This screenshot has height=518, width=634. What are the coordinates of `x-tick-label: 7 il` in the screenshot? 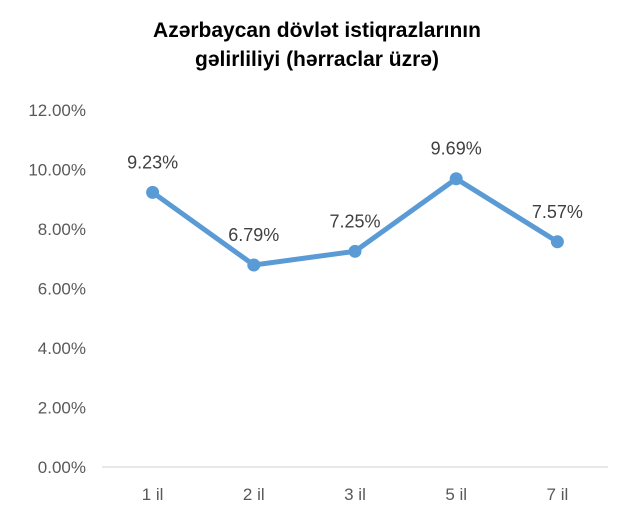 It's located at (558, 494).